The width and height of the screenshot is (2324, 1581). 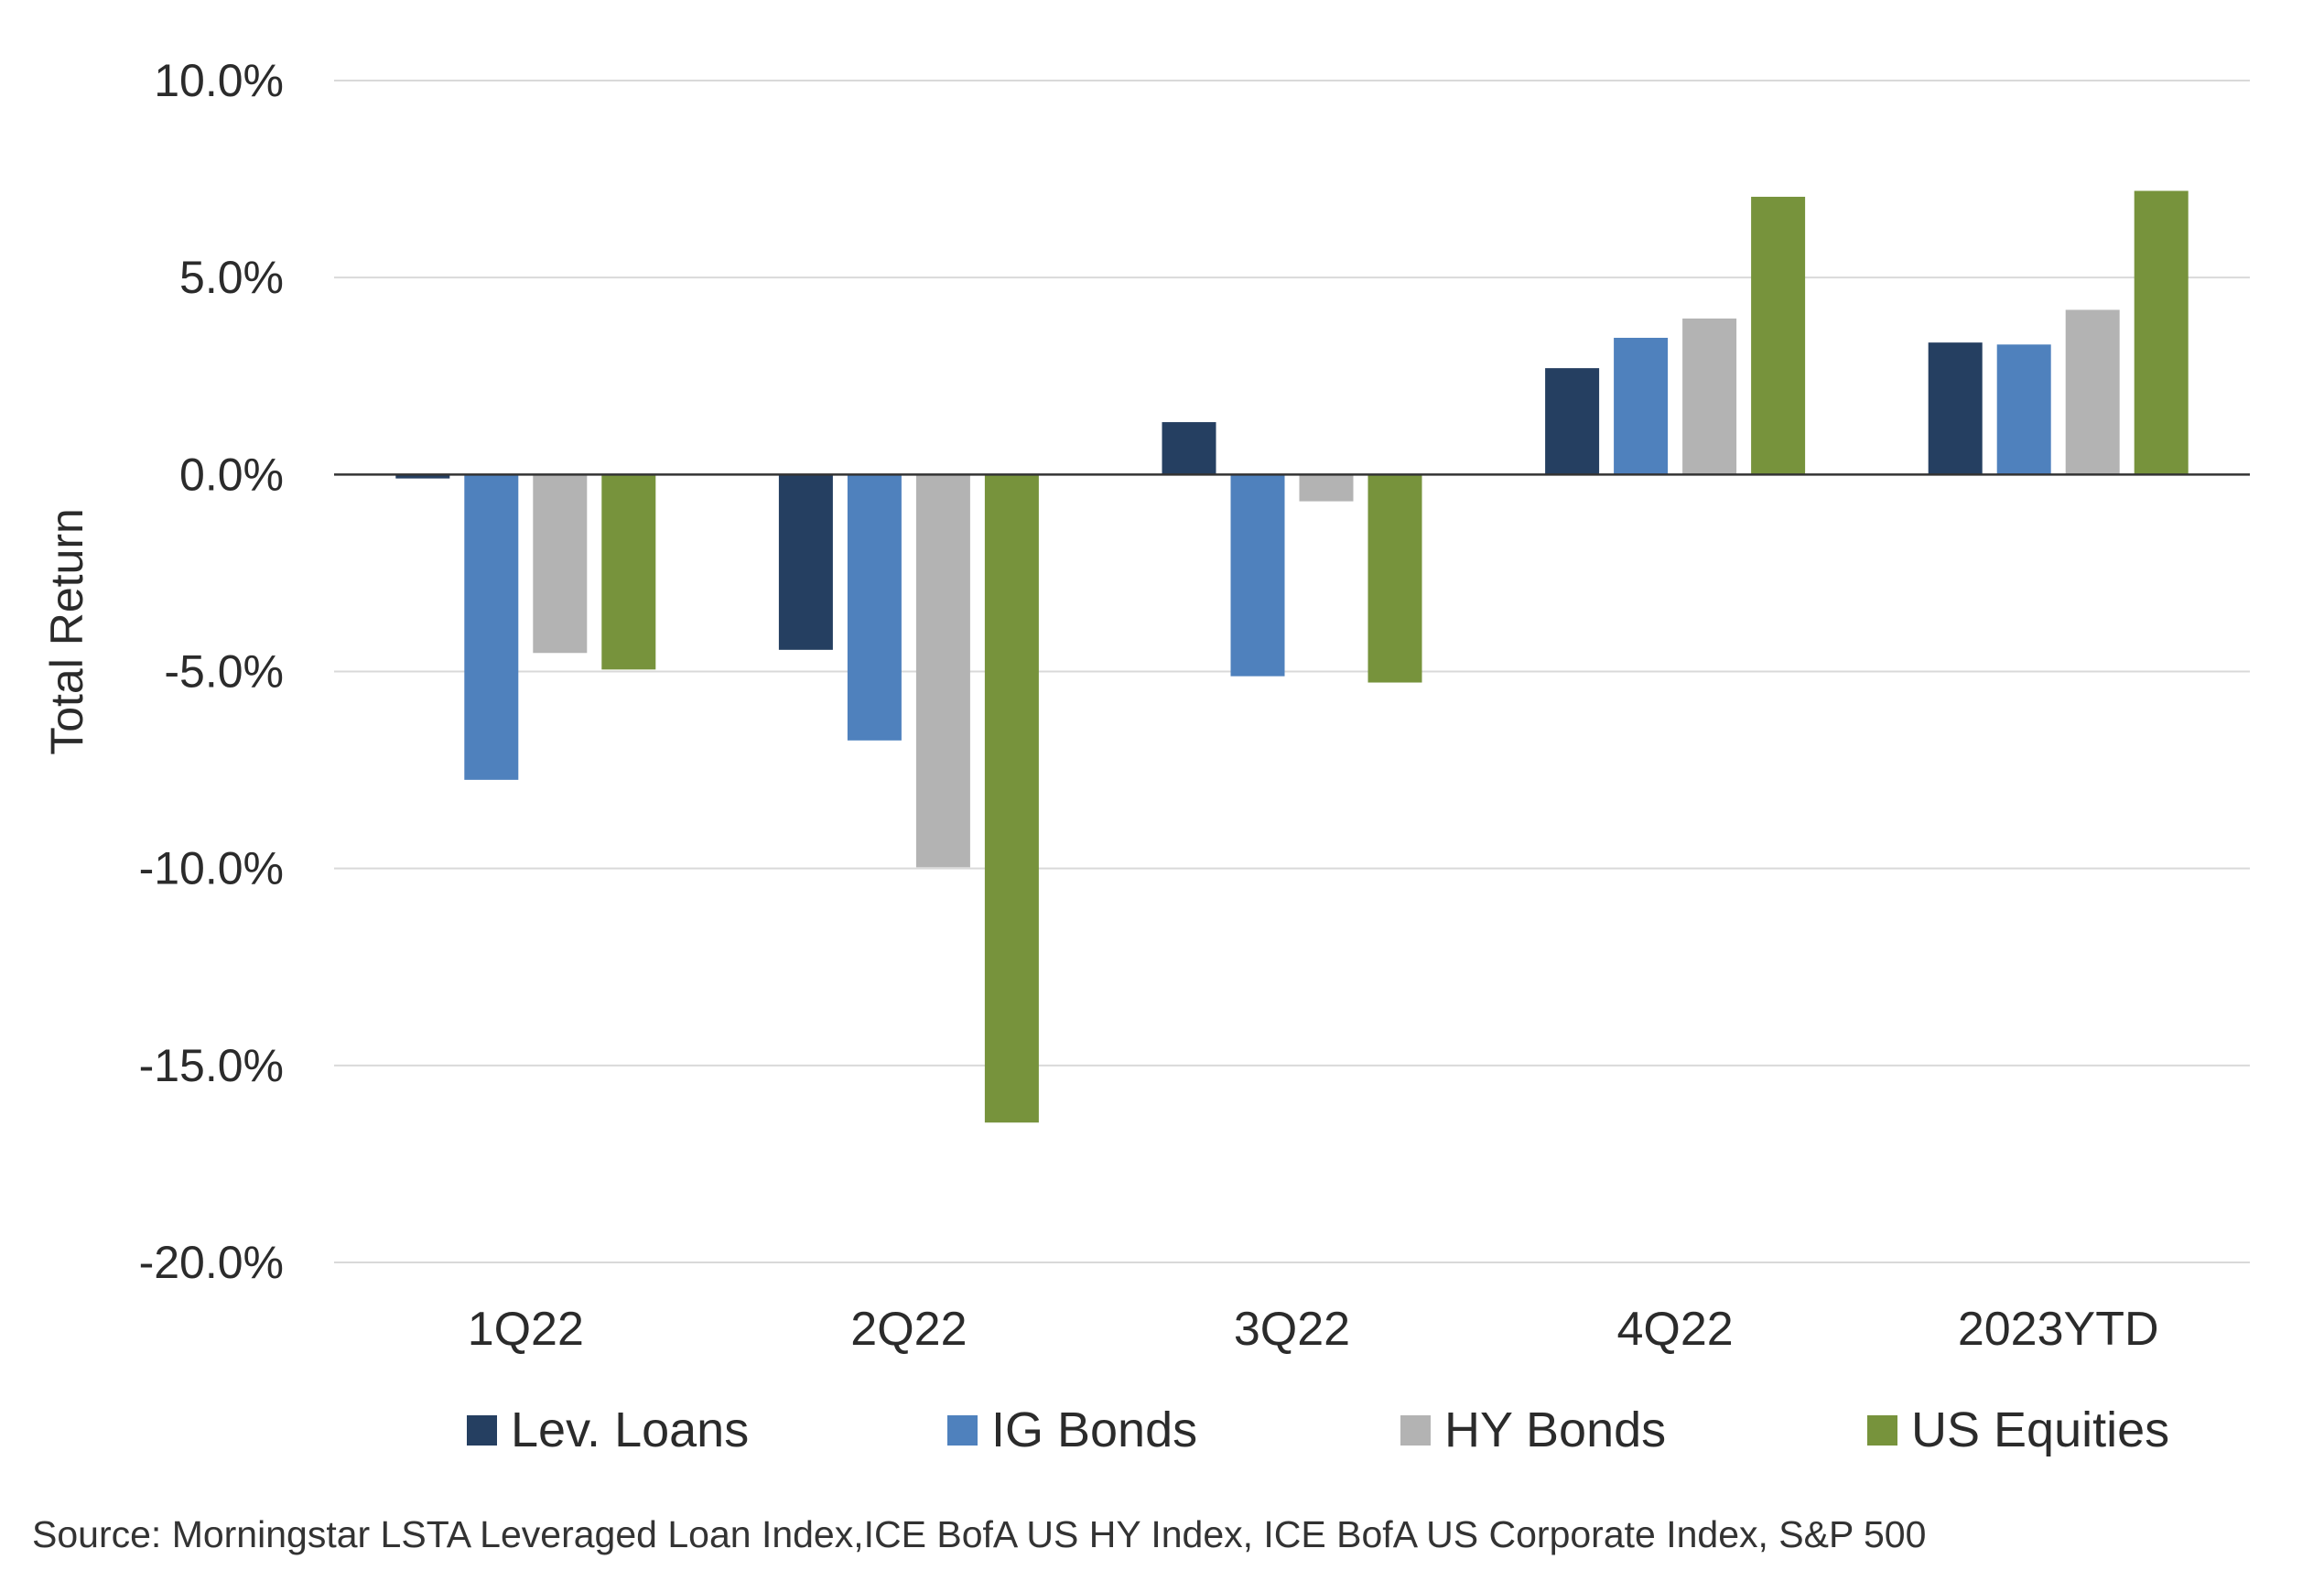 What do you see at coordinates (2058, 1329) in the screenshot?
I see `x-category-label: 2023YTD` at bounding box center [2058, 1329].